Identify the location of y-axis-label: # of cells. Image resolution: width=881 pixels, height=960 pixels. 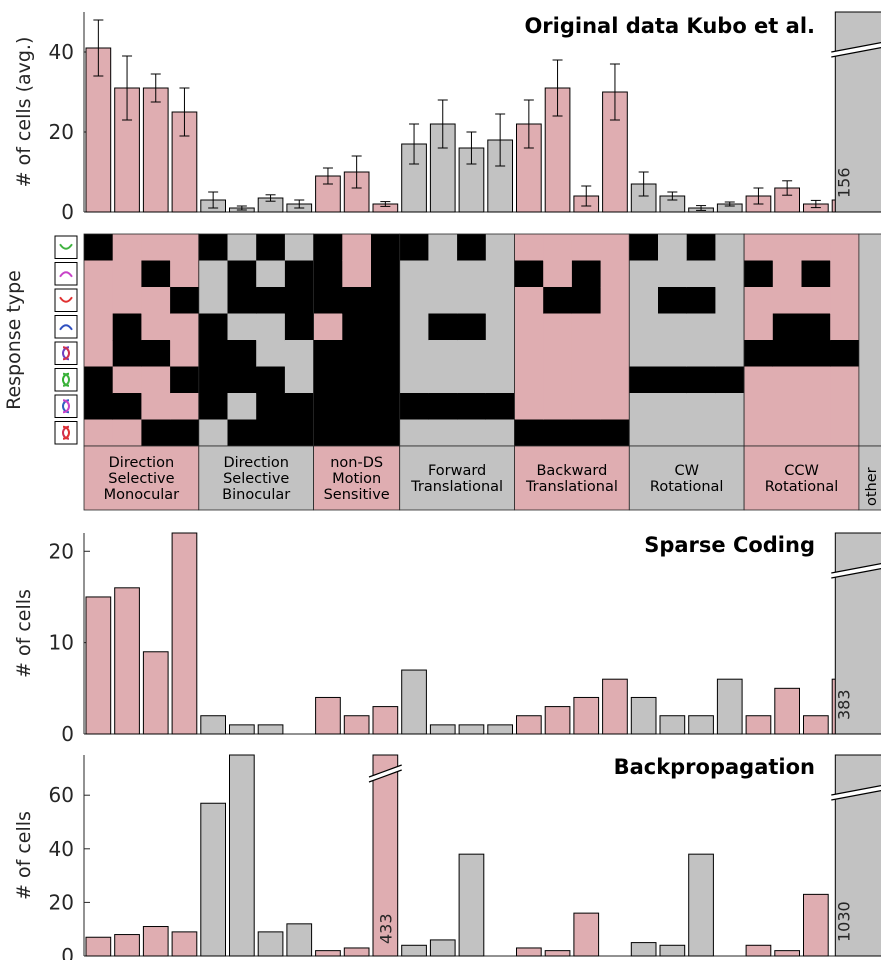
(24, 855).